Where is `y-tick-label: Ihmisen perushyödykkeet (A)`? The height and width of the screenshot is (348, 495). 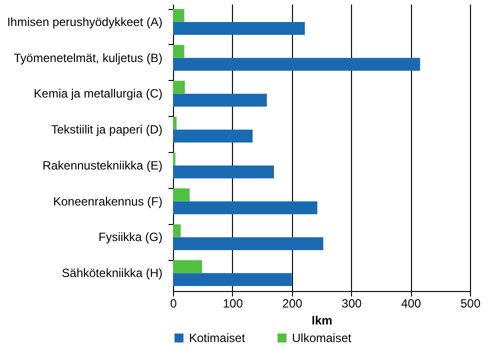
y-tick-label: Ihmisen perushyödykkeet (A) is located at coordinates (84, 21).